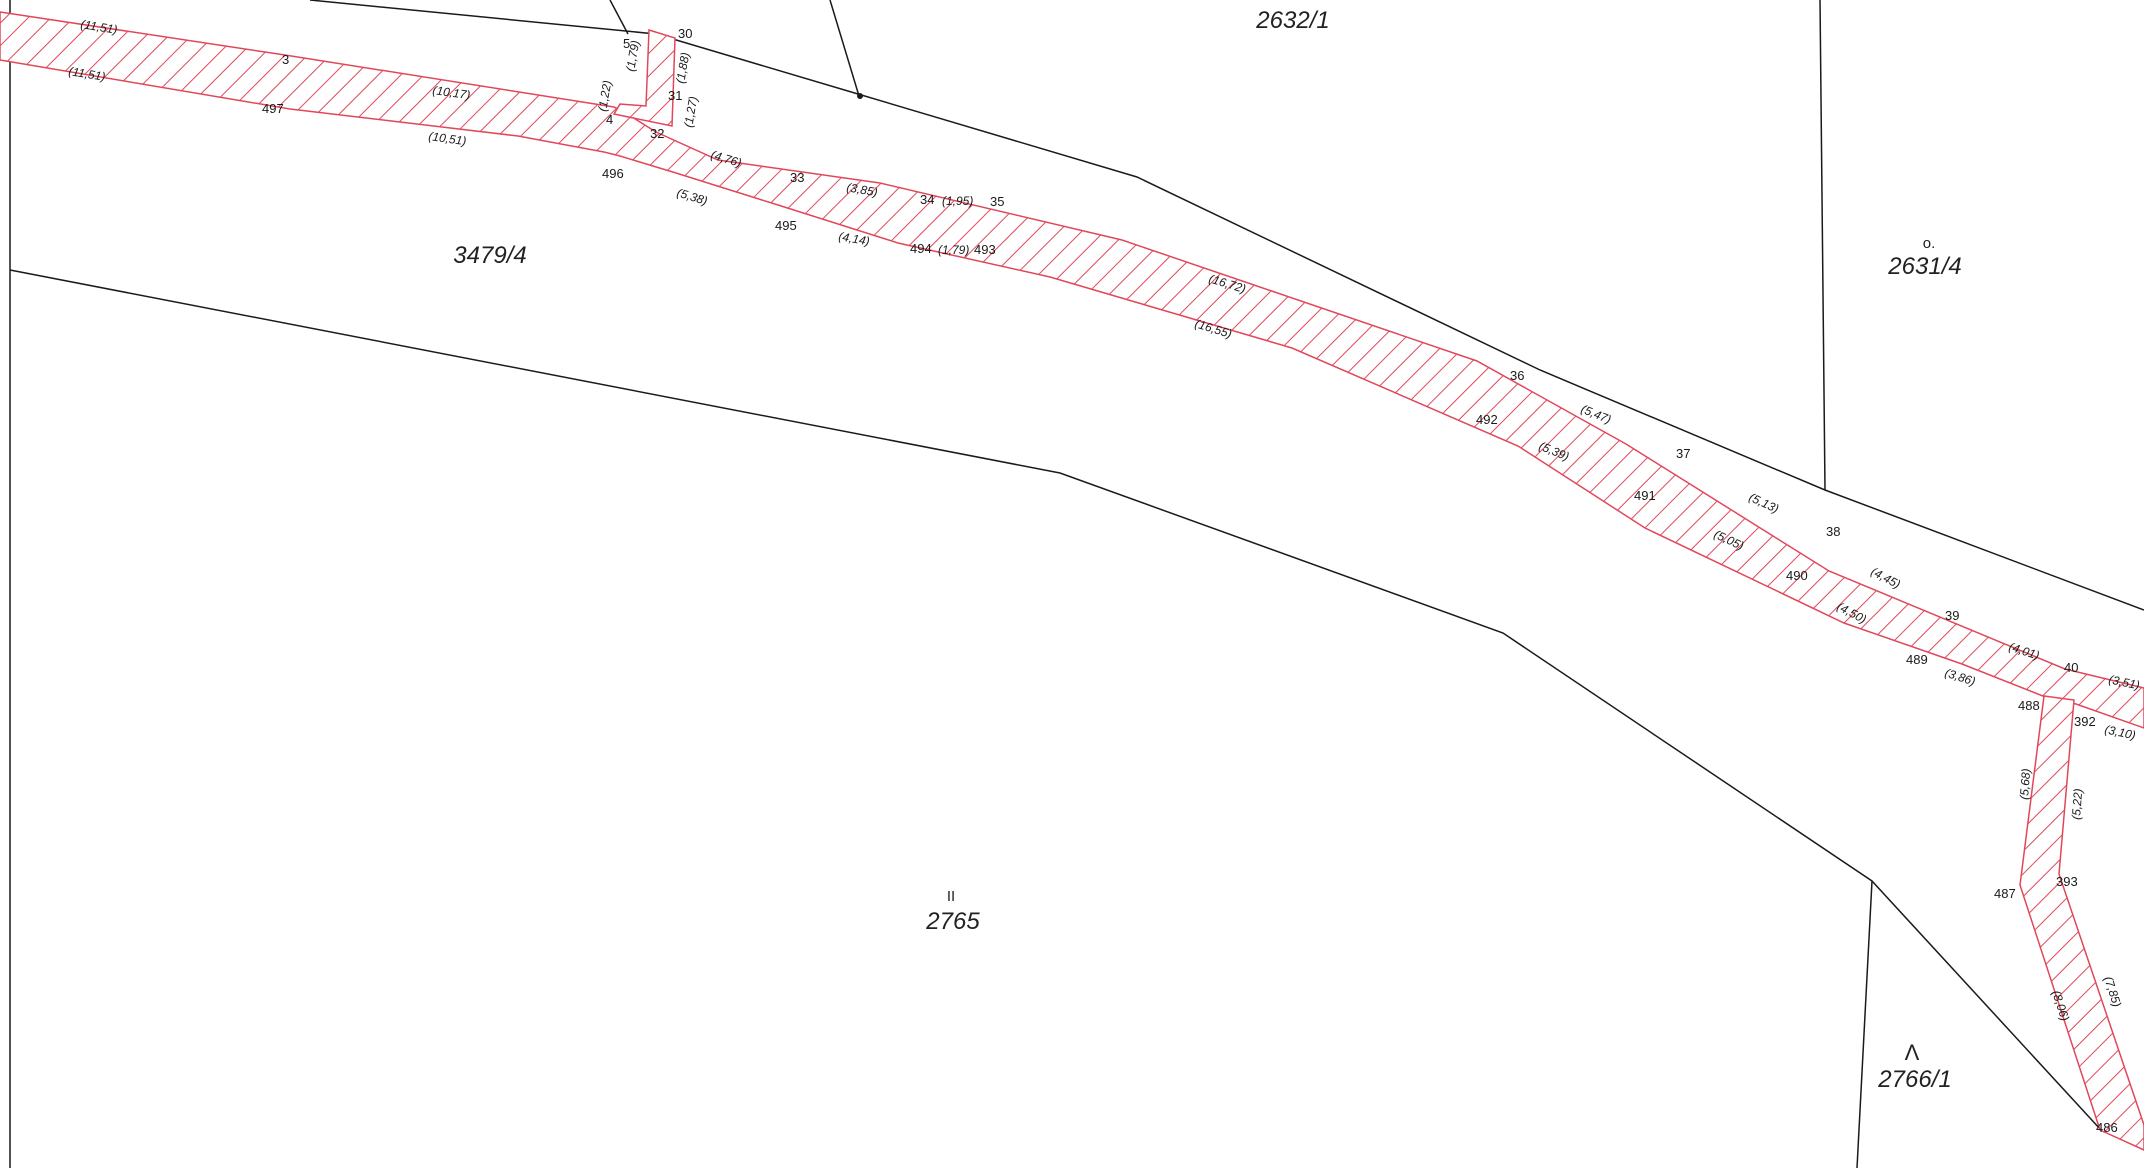 The height and width of the screenshot is (1168, 2144). What do you see at coordinates (1914, 1079) in the screenshot?
I see `parcel-label: 2766/1` at bounding box center [1914, 1079].